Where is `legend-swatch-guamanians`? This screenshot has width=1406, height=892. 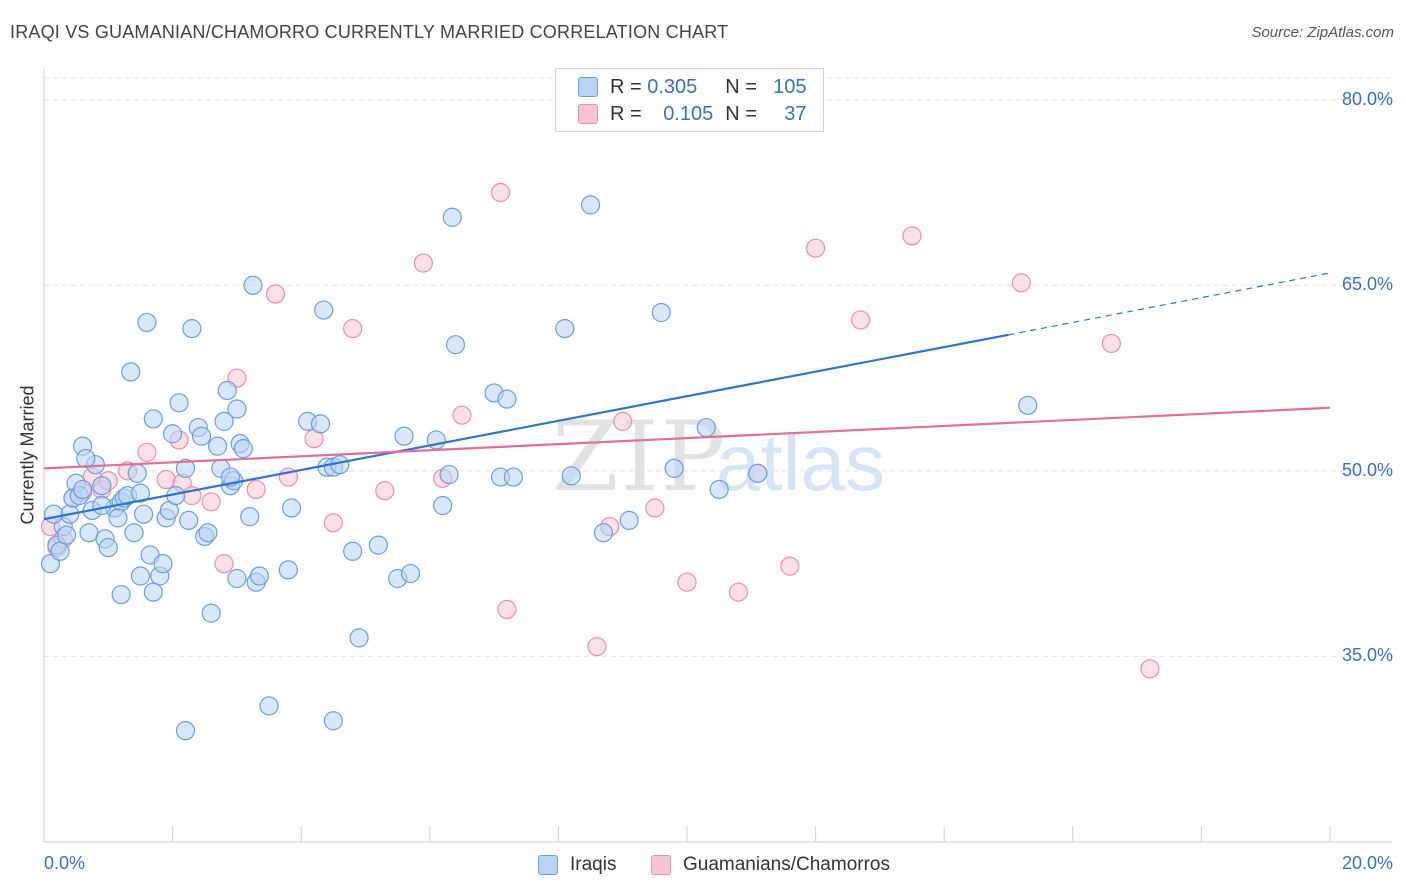
legend-swatch-guamanians is located at coordinates (588, 114).